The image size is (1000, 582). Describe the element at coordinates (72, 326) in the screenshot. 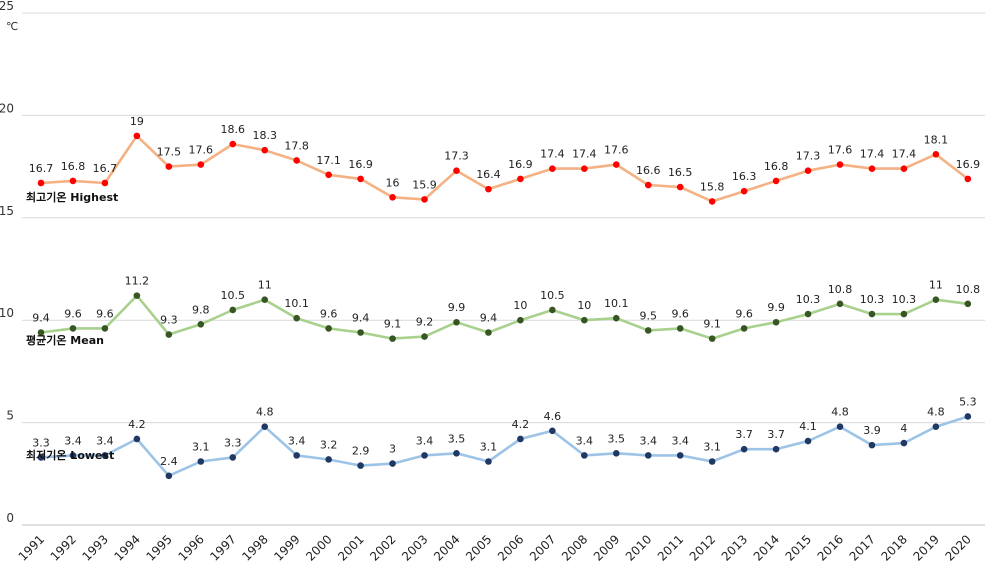

I see `series-name-labels: 최고기온 Highest 평균기온 Mean 최저기온 Lowest` at that location.